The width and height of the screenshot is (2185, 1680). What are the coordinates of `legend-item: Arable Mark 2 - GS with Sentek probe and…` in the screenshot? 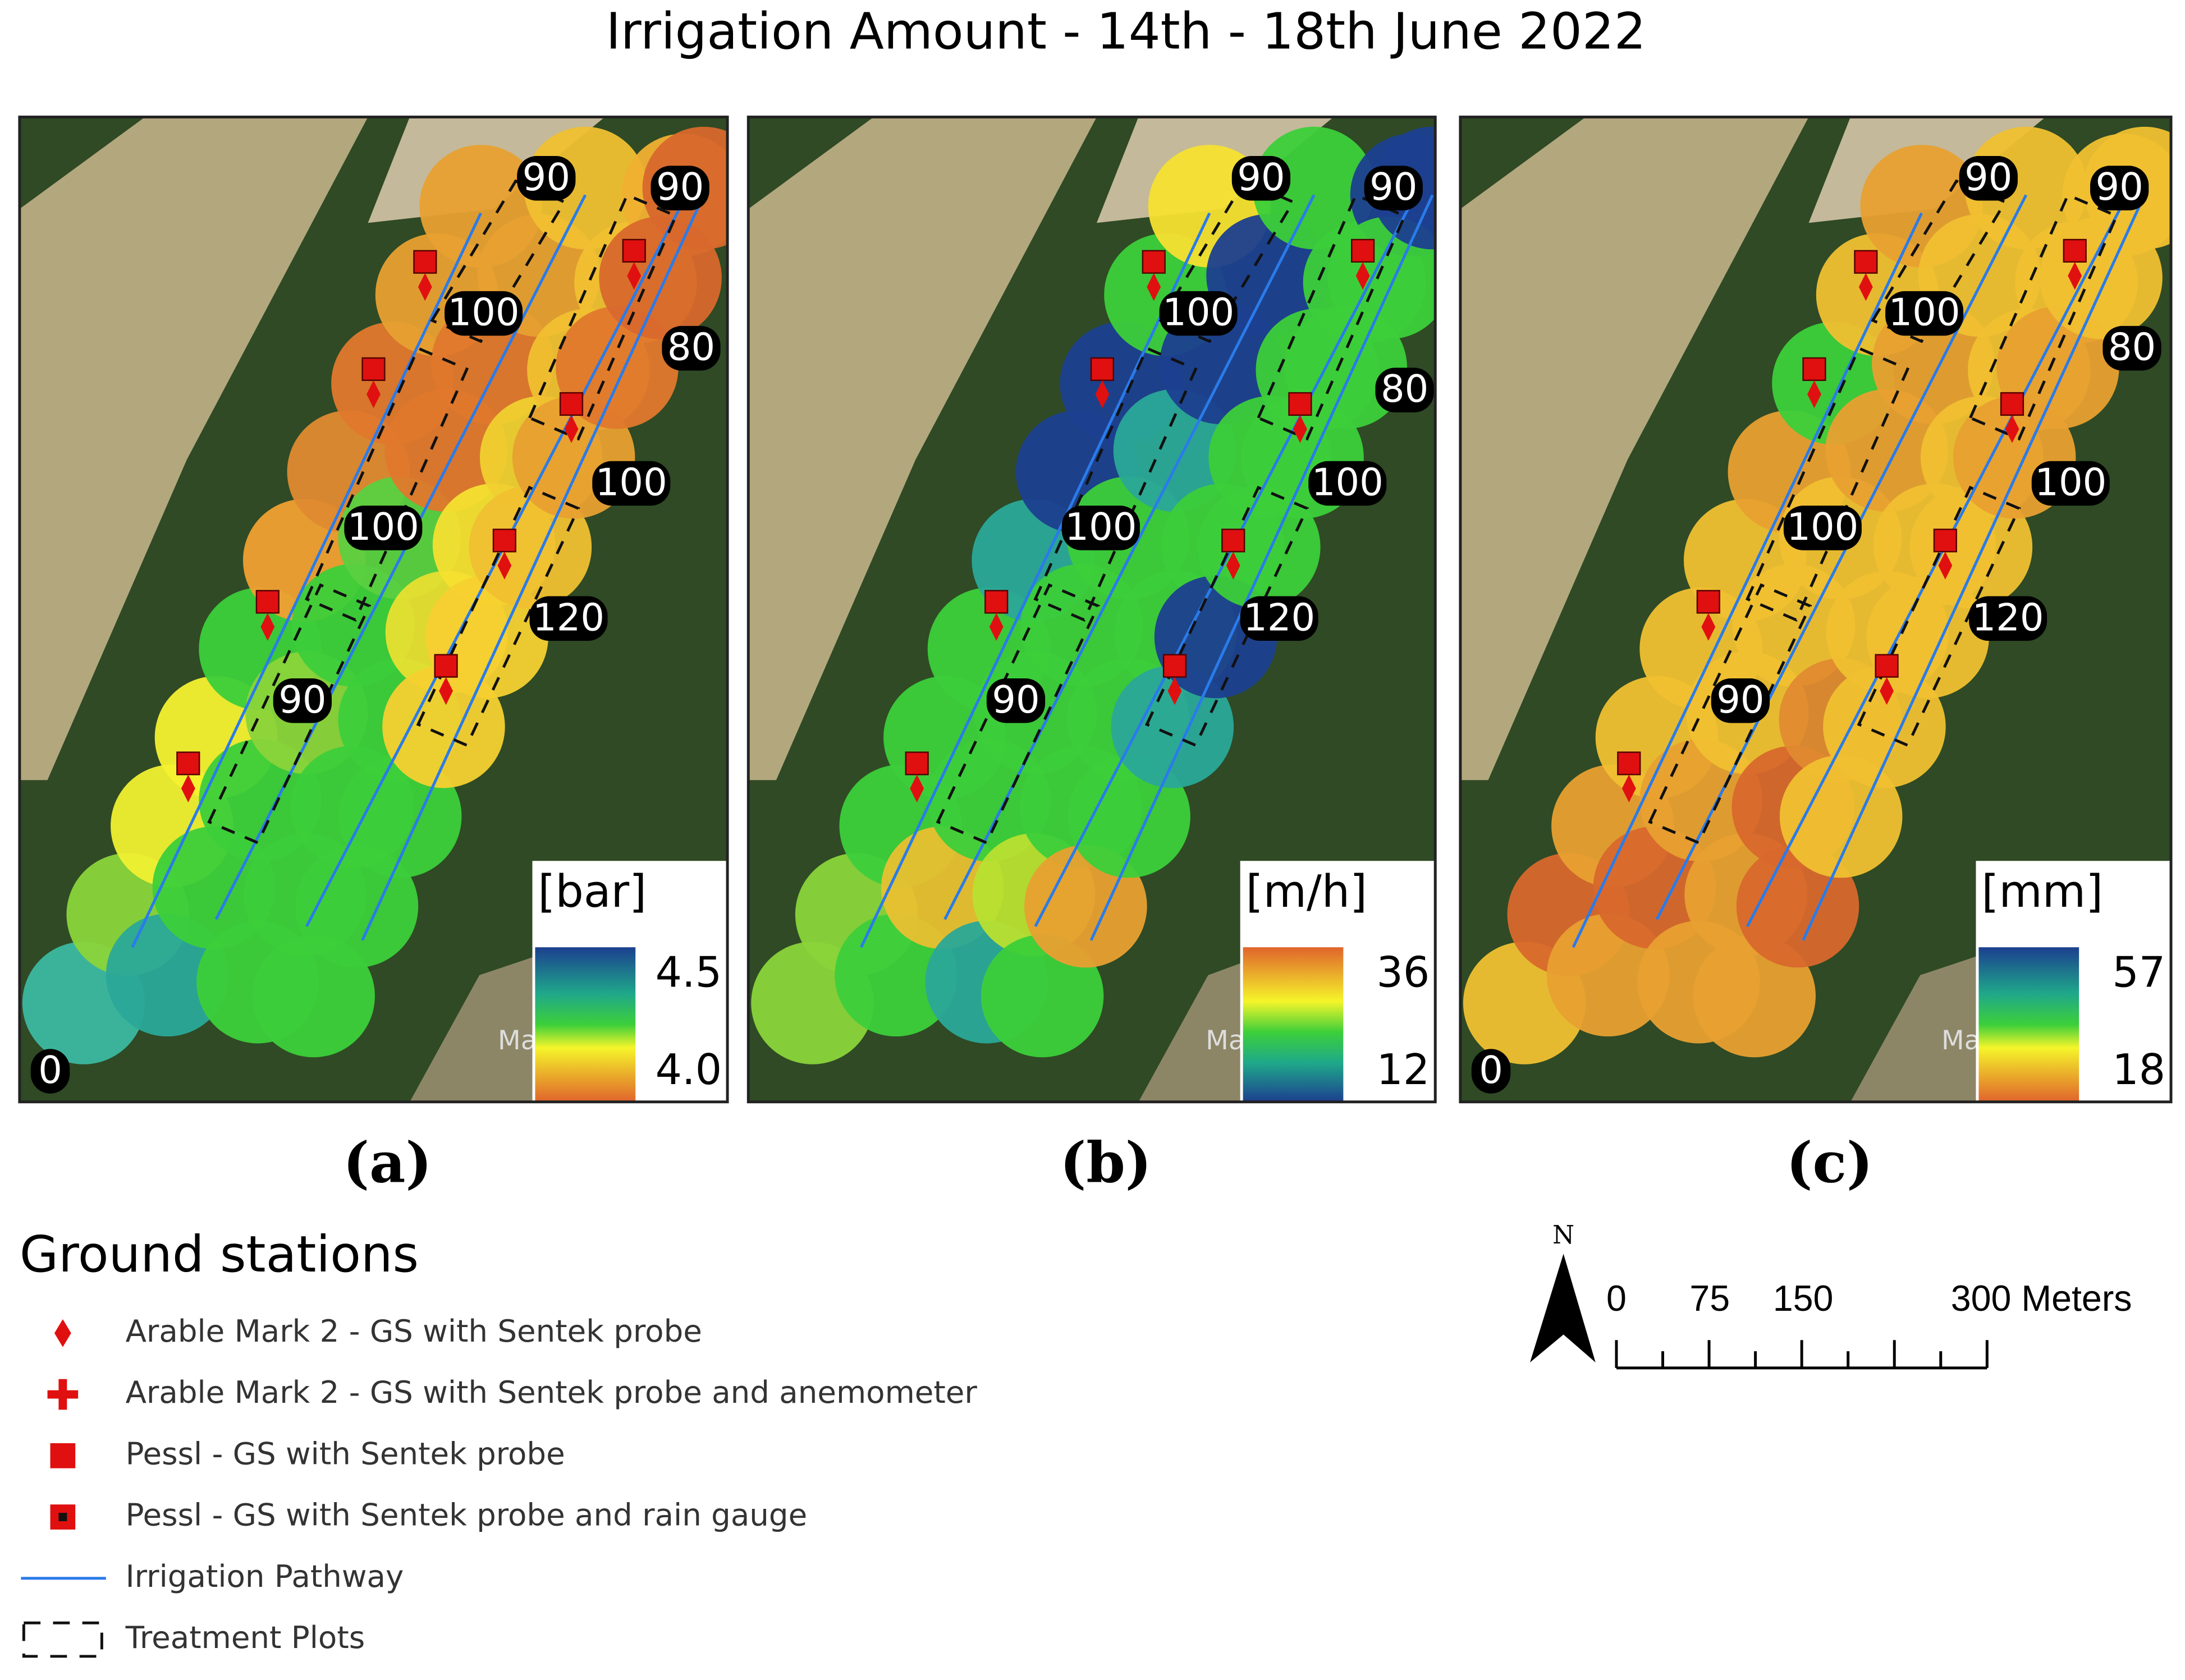 It's located at (552, 1392).